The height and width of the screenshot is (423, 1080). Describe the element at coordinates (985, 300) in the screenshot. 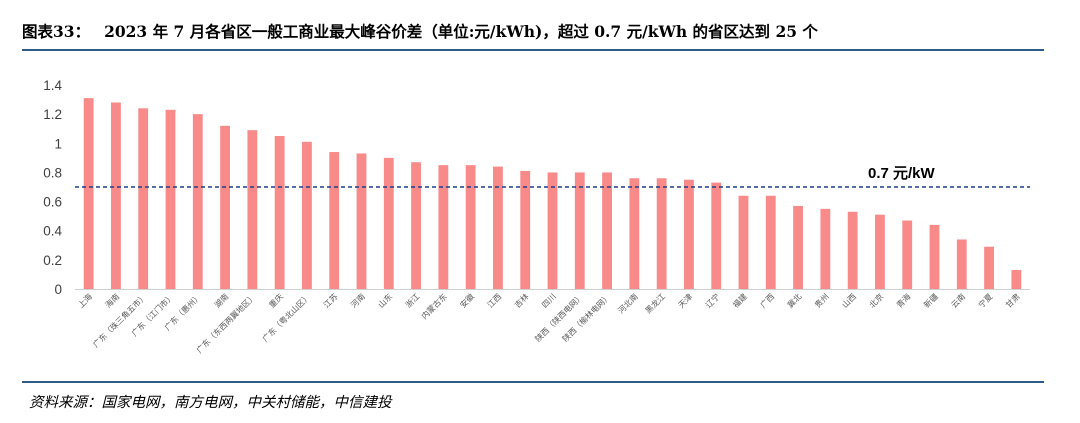

I see `category-label: 宁夏` at that location.